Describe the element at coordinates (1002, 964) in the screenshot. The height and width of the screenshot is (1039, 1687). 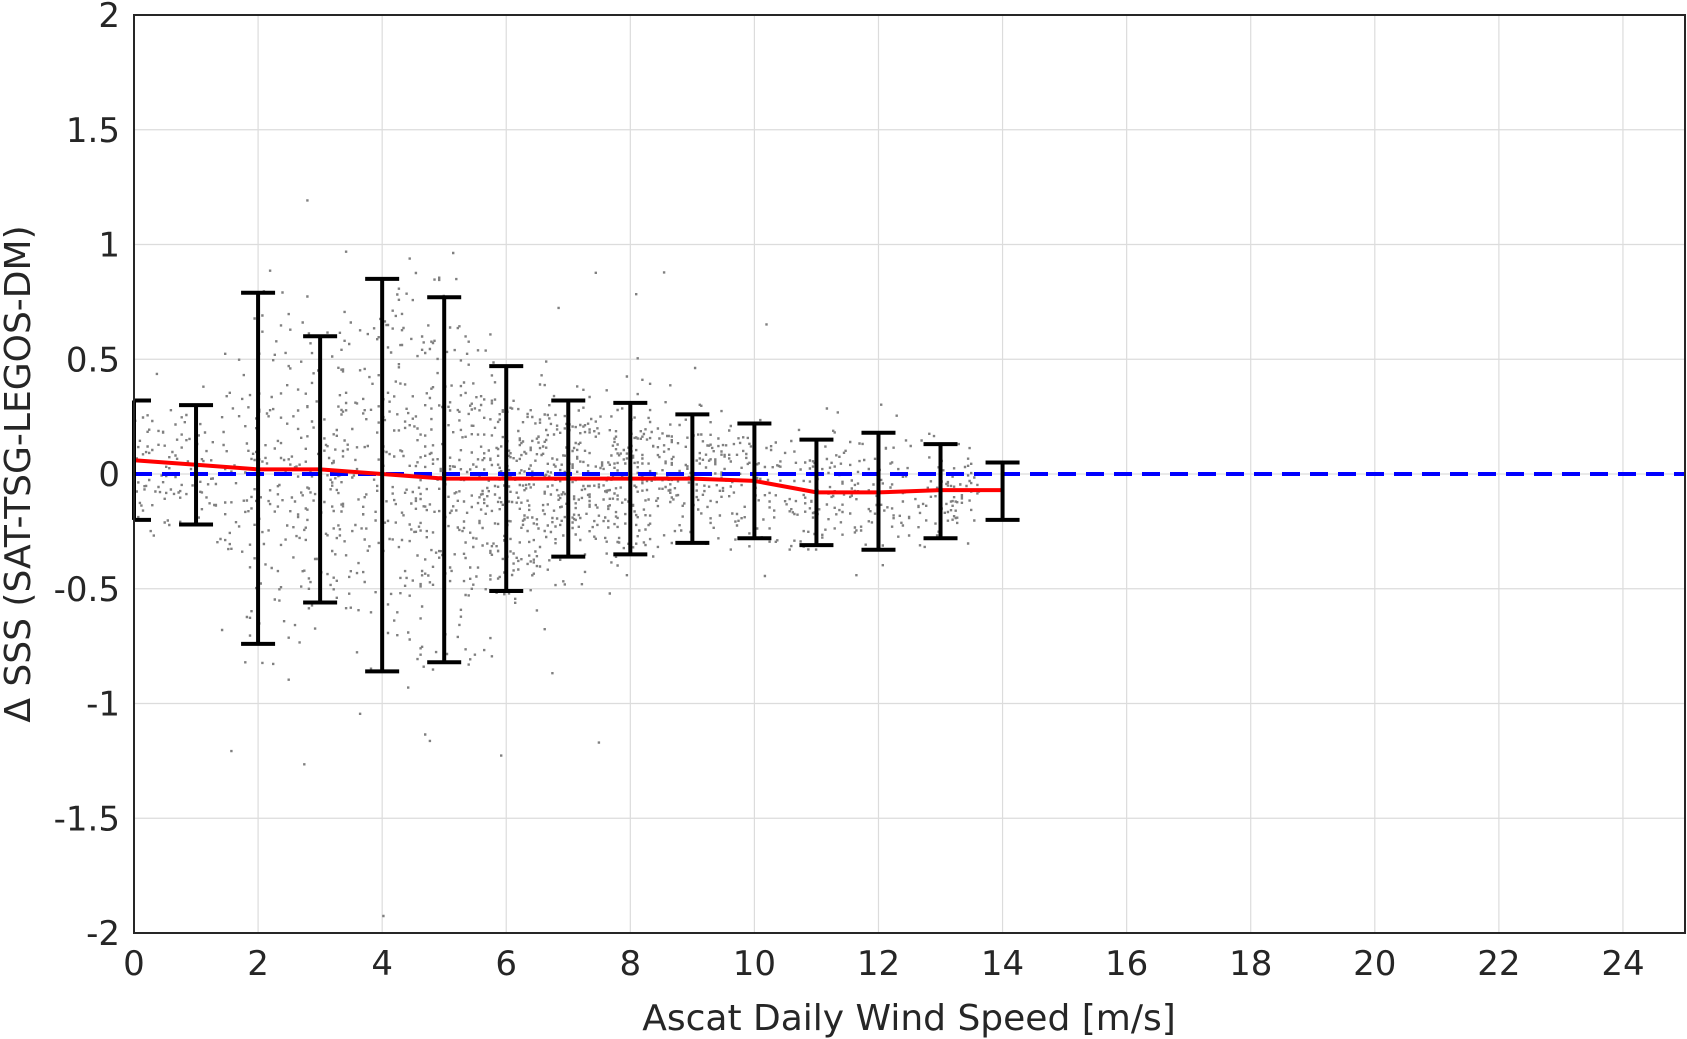
I see `x-tick-label: 14` at that location.